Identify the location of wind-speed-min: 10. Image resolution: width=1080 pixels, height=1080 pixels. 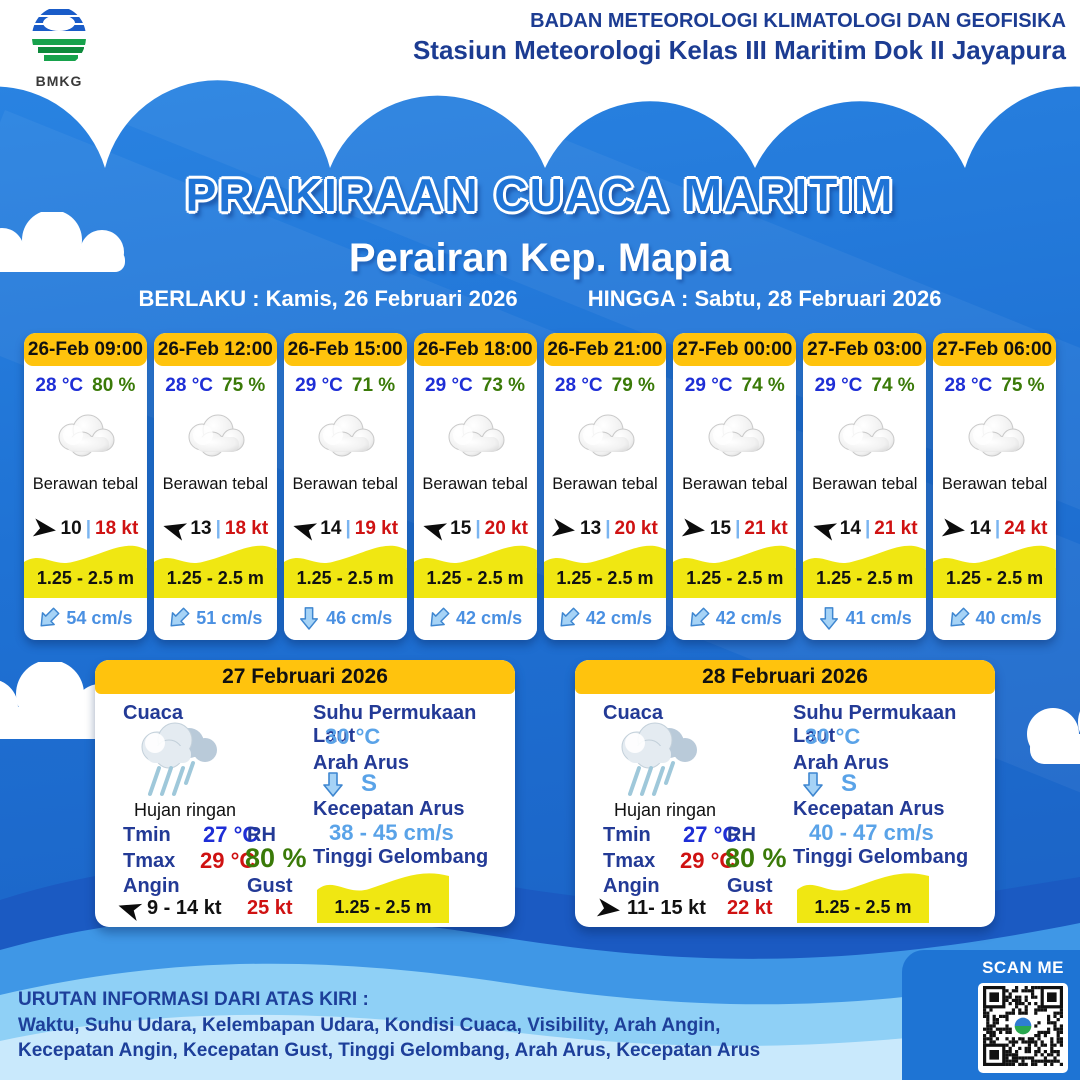
(71, 528).